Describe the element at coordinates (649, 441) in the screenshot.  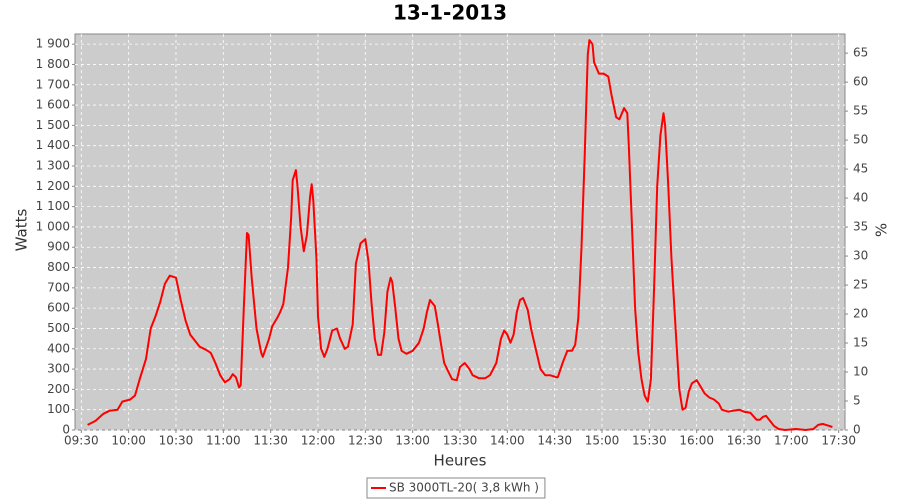
I see `x-tick-label: 15:30` at that location.